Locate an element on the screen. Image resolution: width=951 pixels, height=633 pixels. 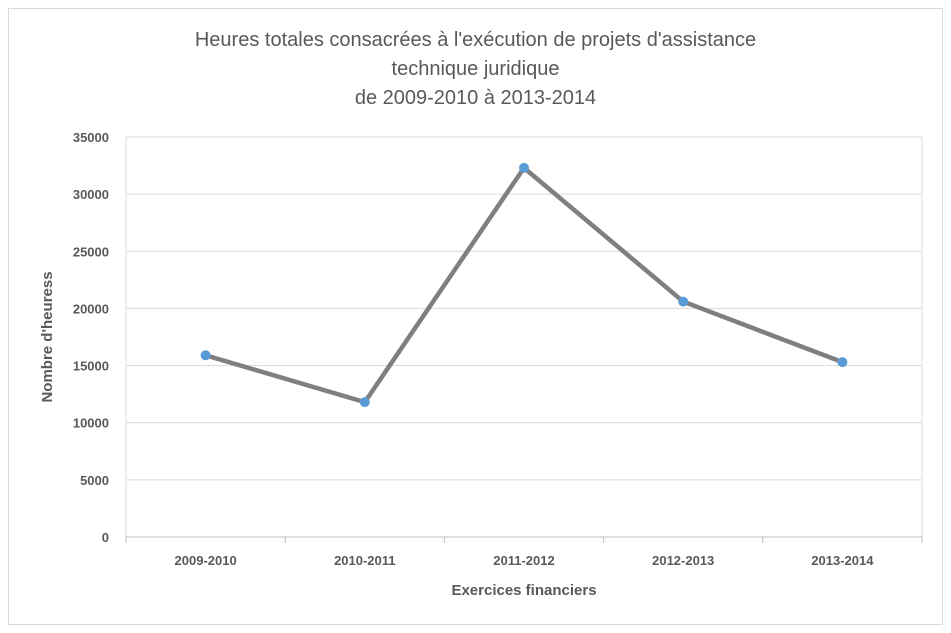
chart-title-line-2: technique juridique is located at coordinates (475, 69).